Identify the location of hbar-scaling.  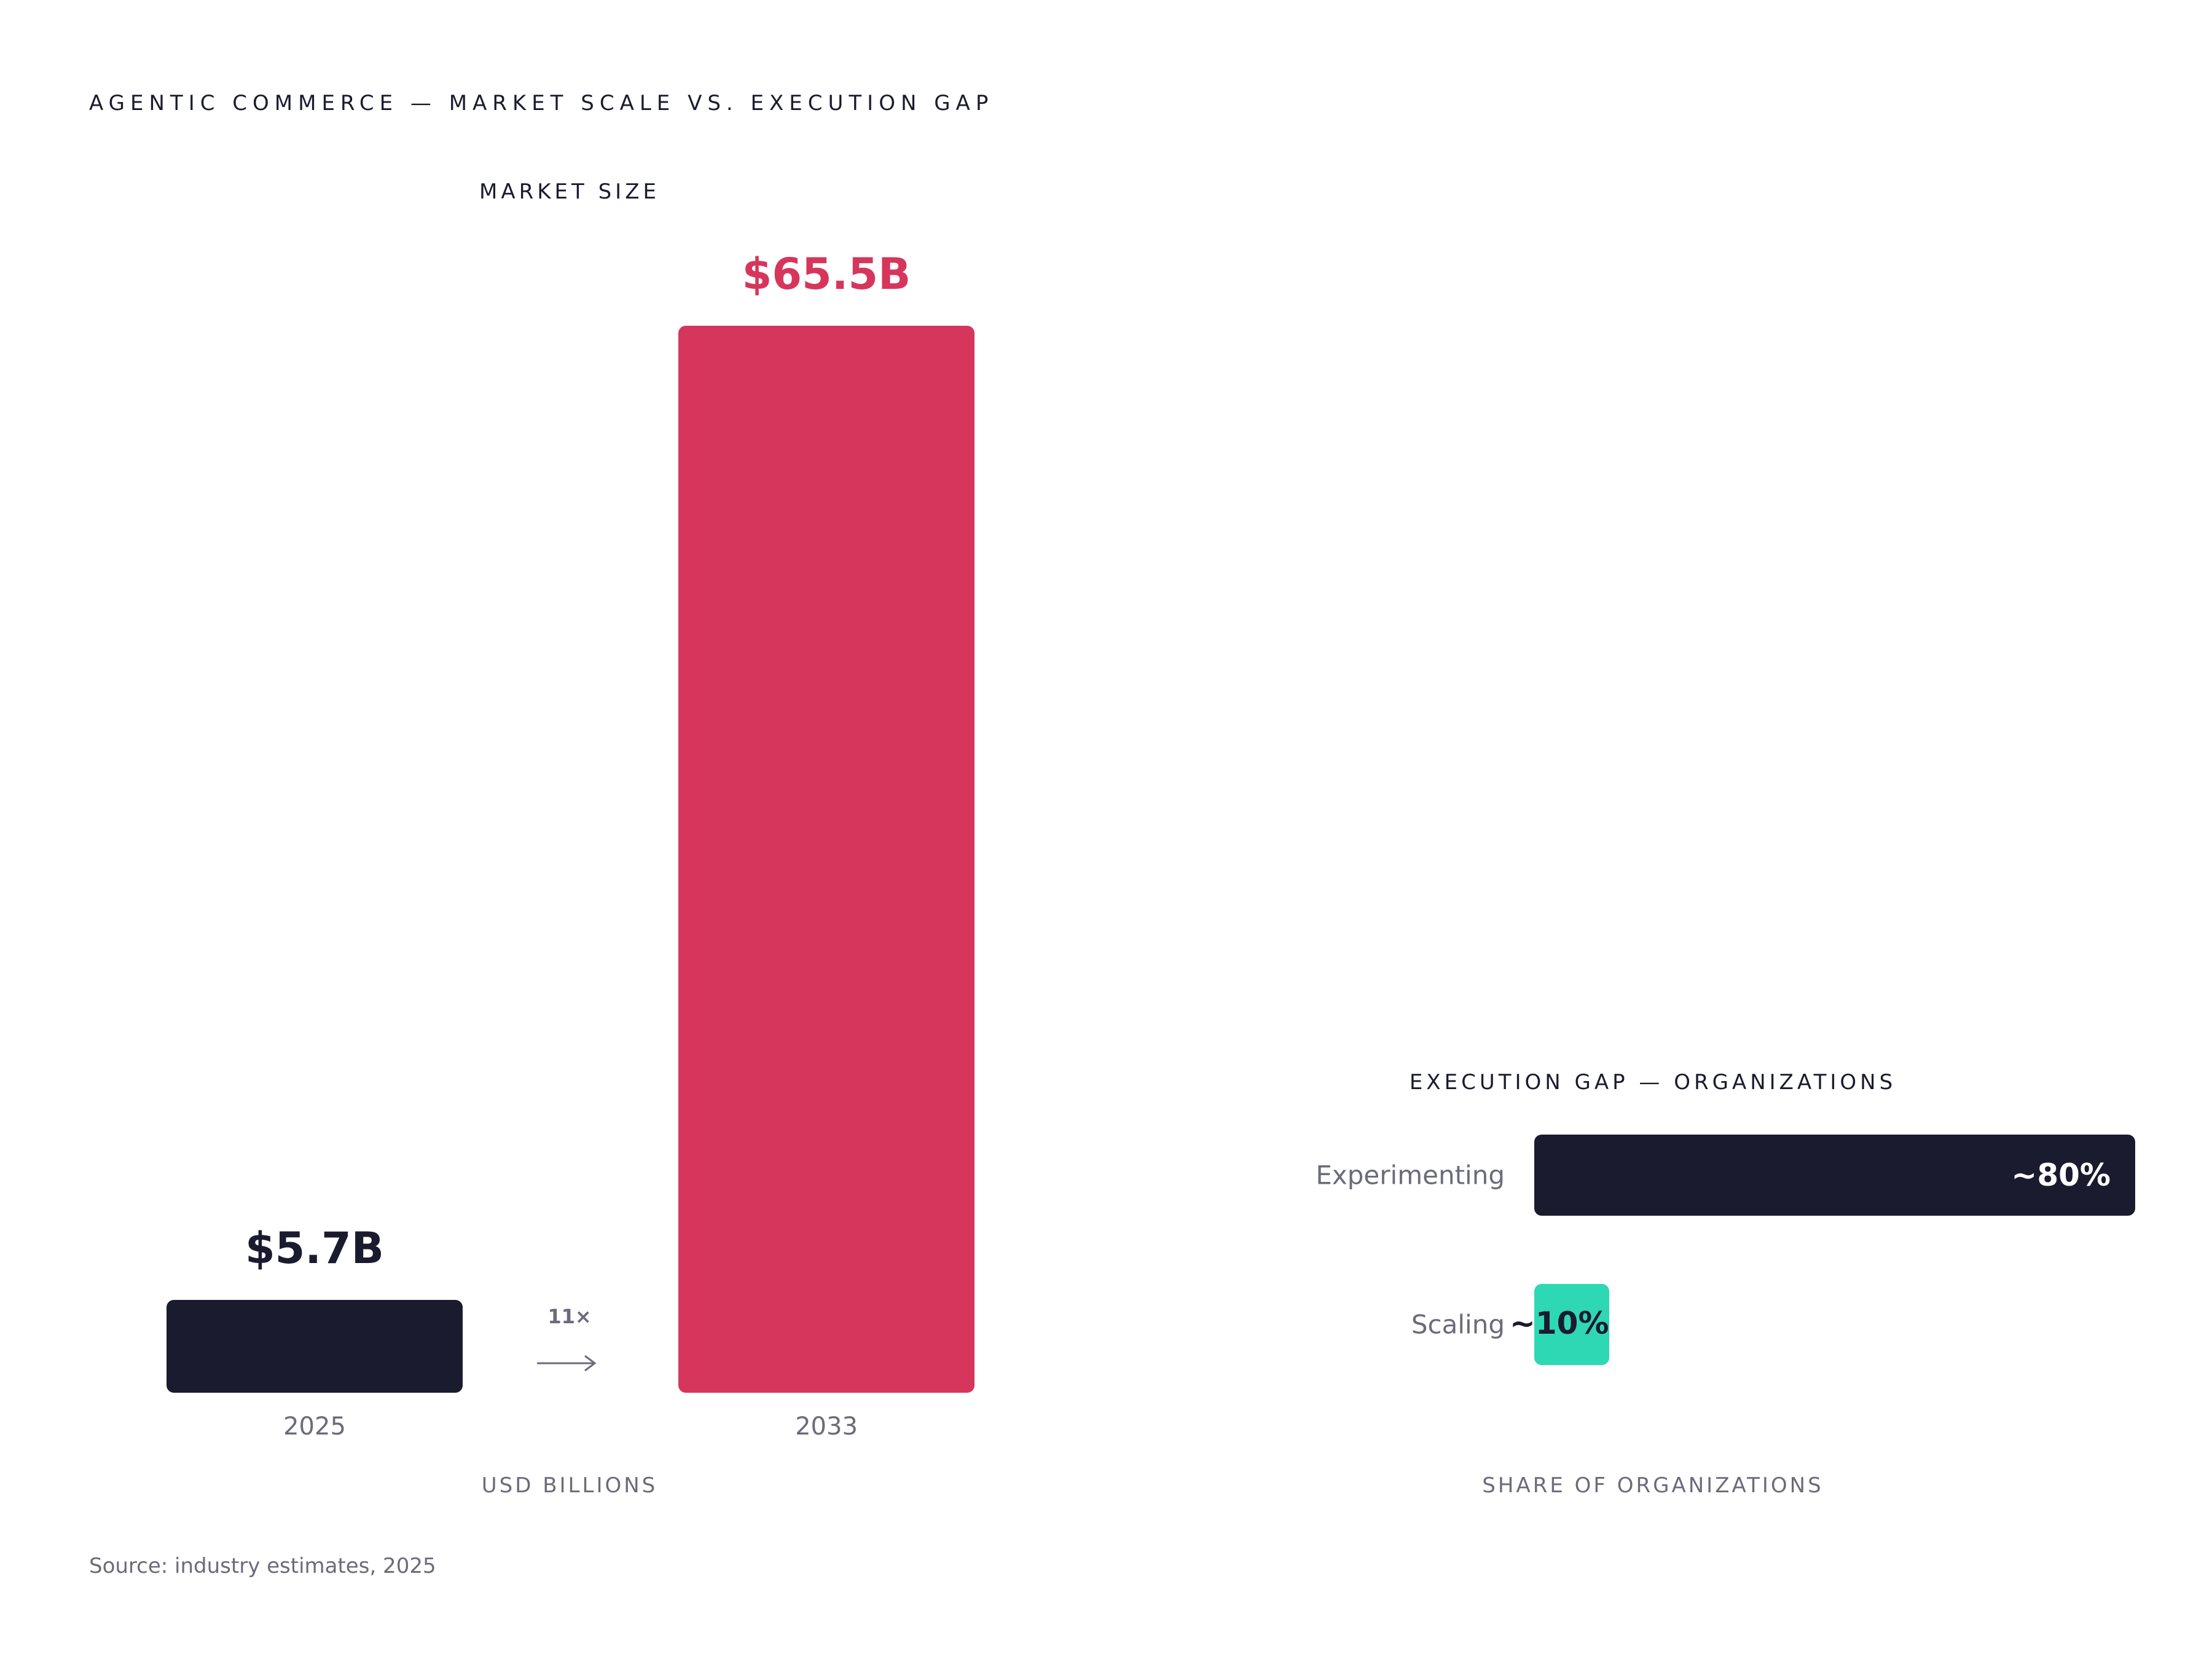
(1572, 1324).